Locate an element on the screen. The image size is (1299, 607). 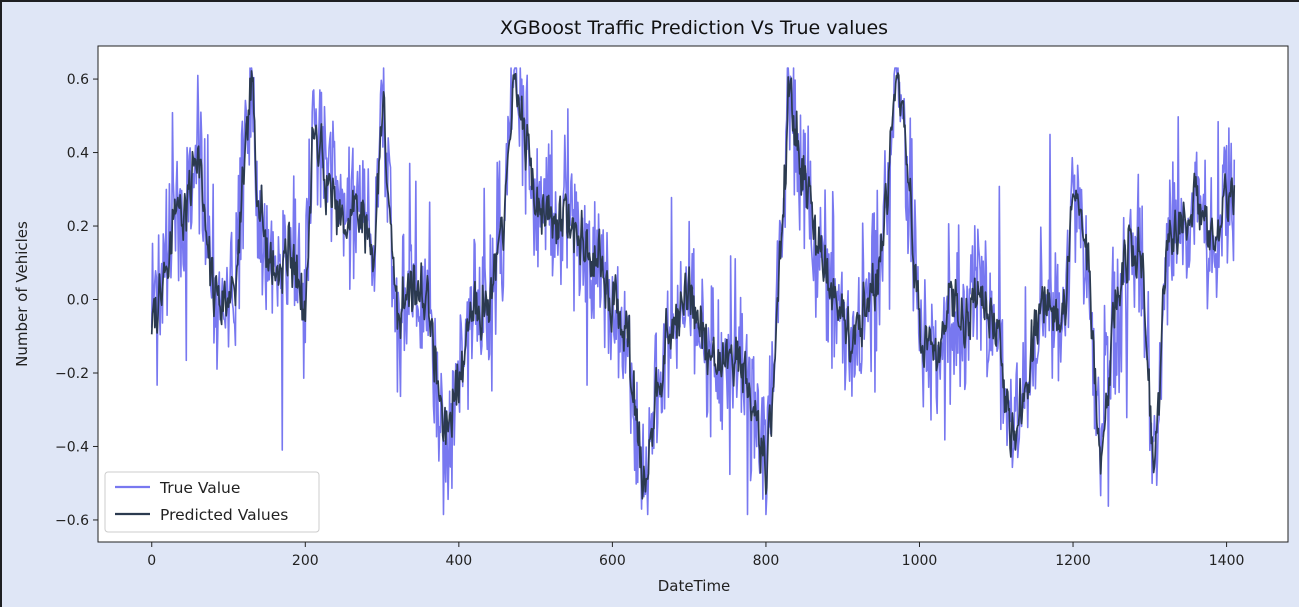
y-axis-label: Number of Vehicles is located at coordinates (22, 294).